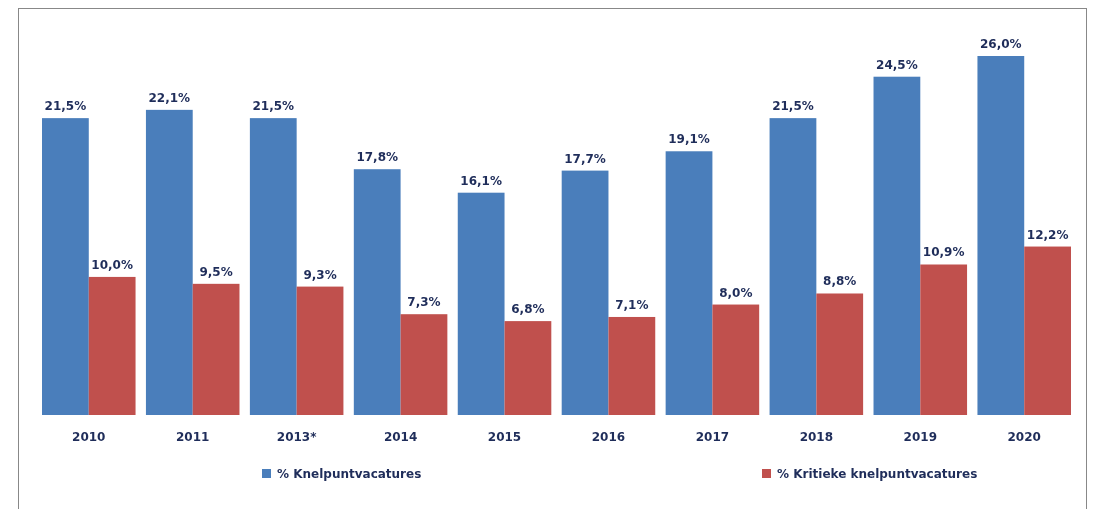 The width and height of the screenshot is (1100, 516). What do you see at coordinates (943, 252) in the screenshot?
I see `data-label: 10,9%` at bounding box center [943, 252].